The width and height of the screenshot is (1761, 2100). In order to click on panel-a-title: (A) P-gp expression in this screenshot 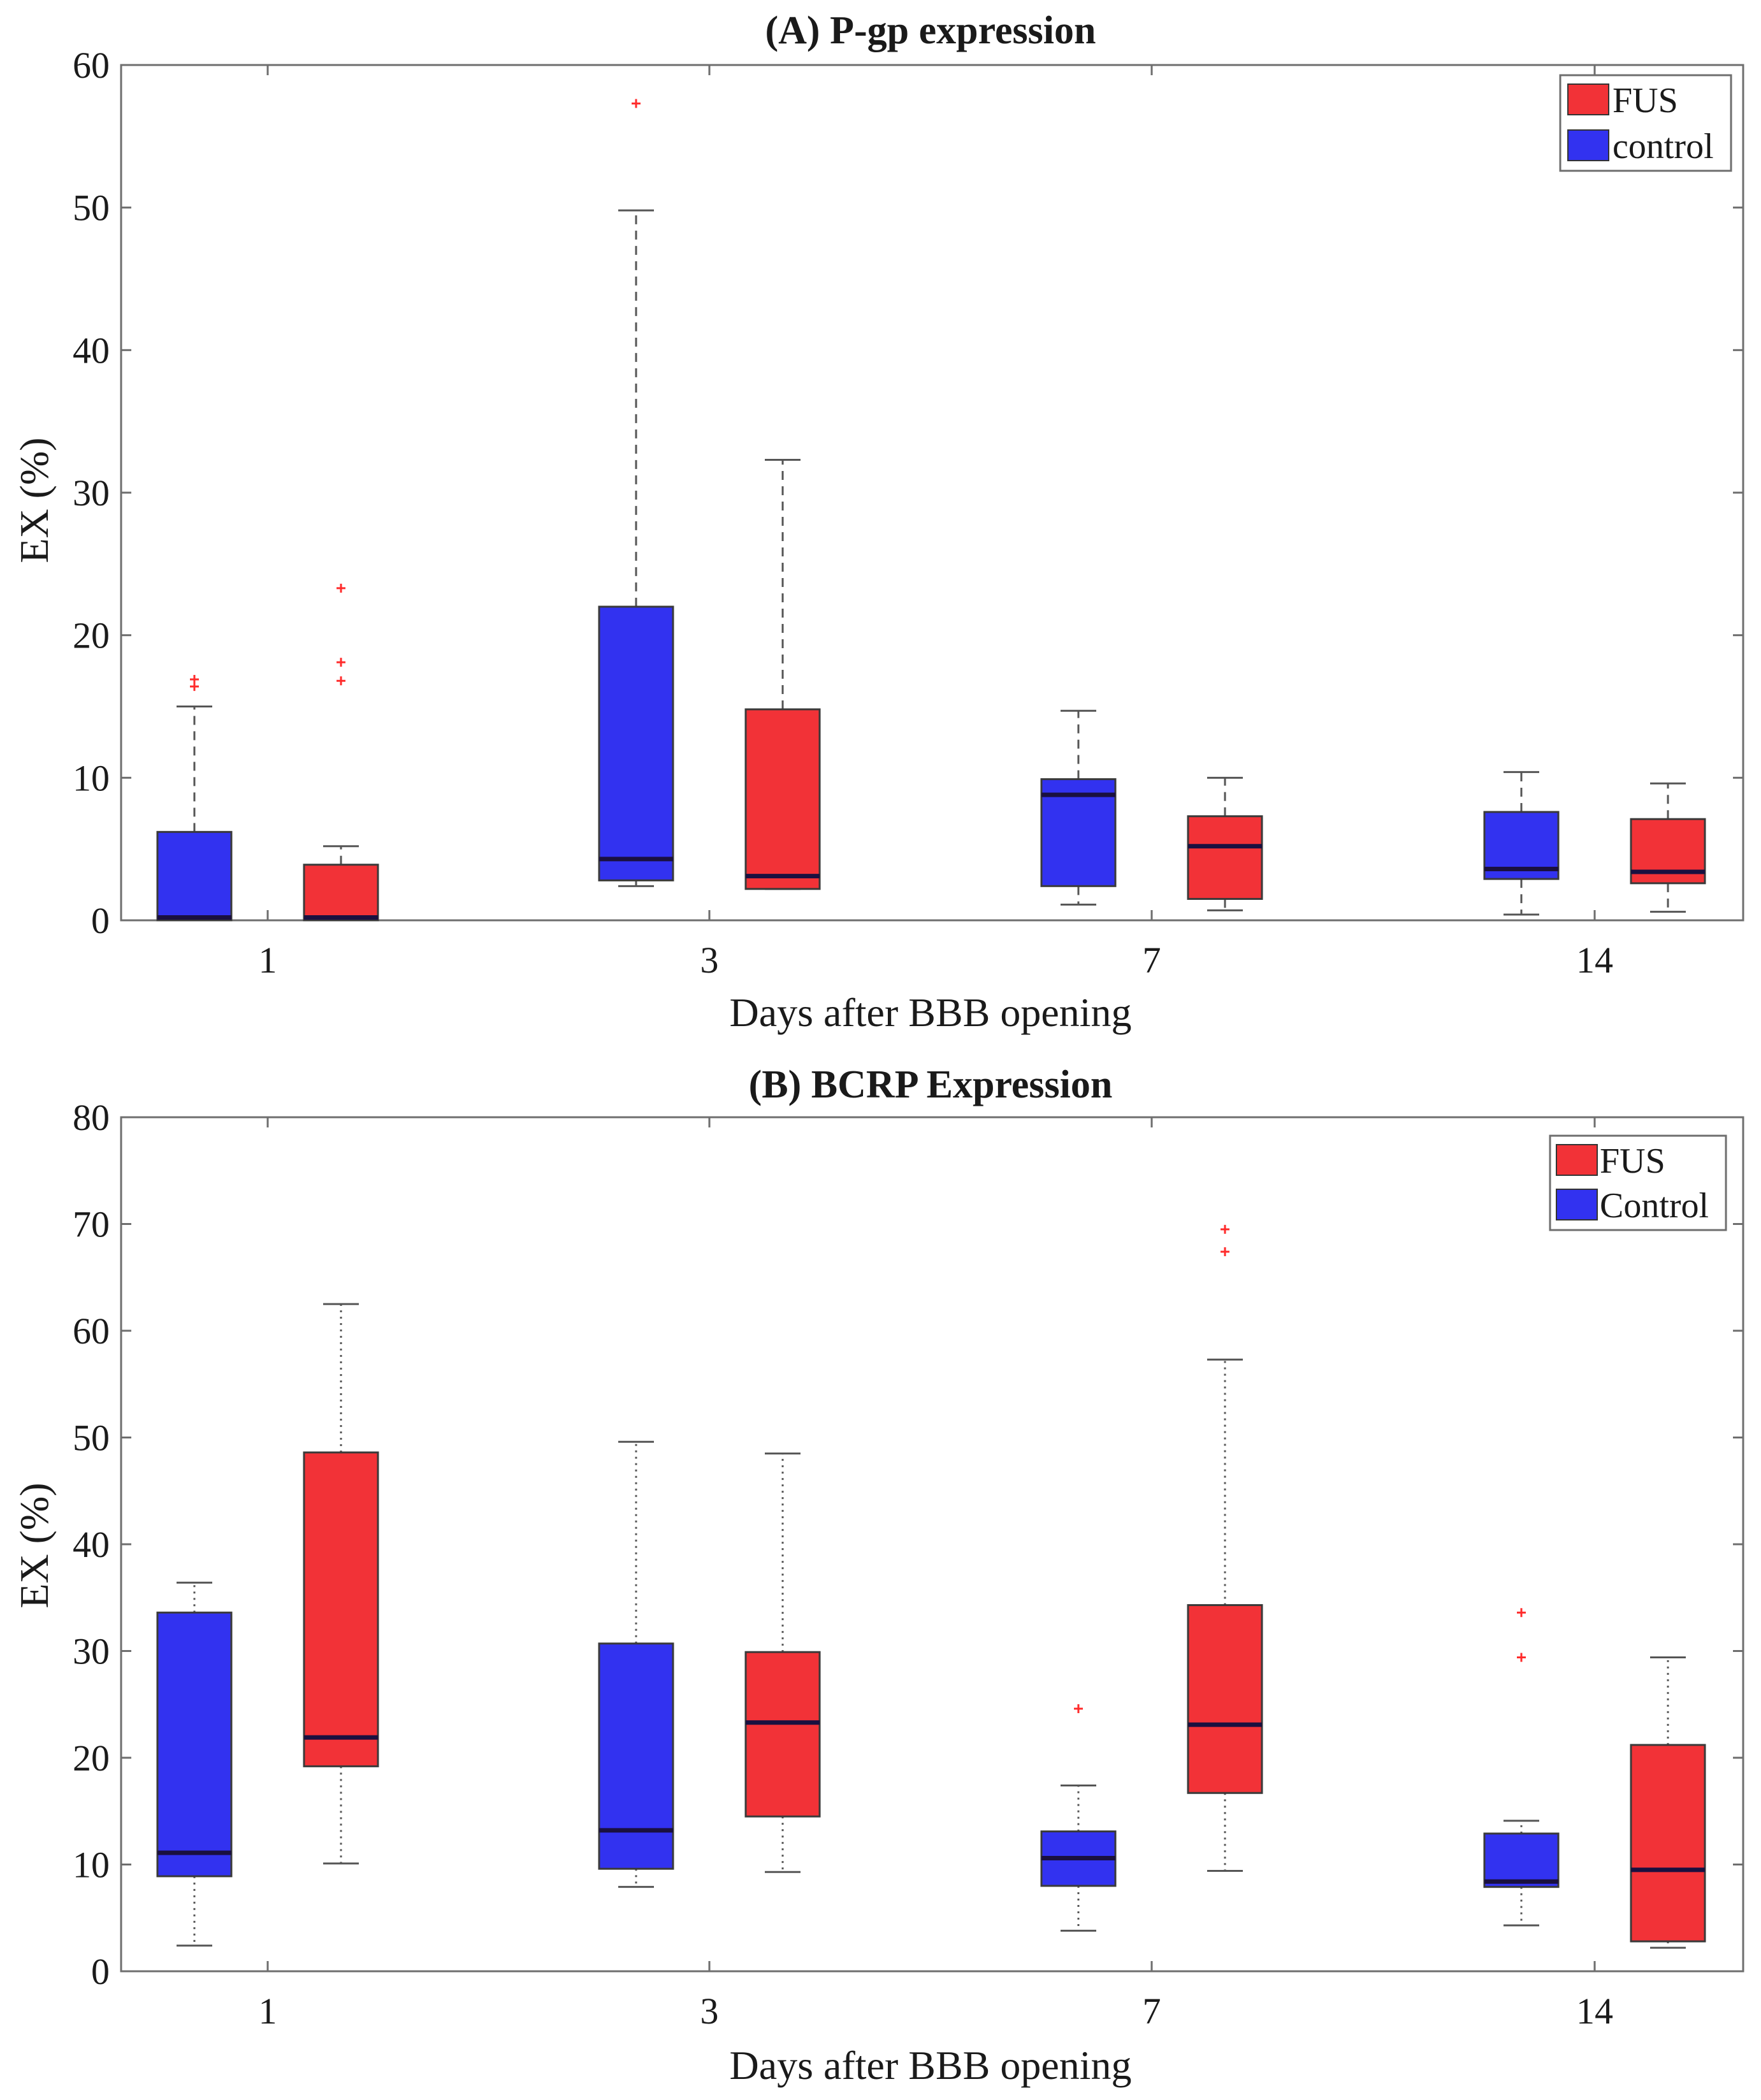, I will do `click(930, 30)`.